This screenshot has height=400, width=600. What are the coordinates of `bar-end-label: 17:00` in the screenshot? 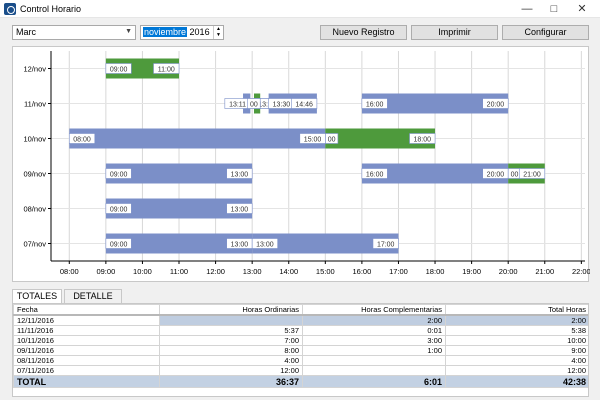 It's located at (386, 244).